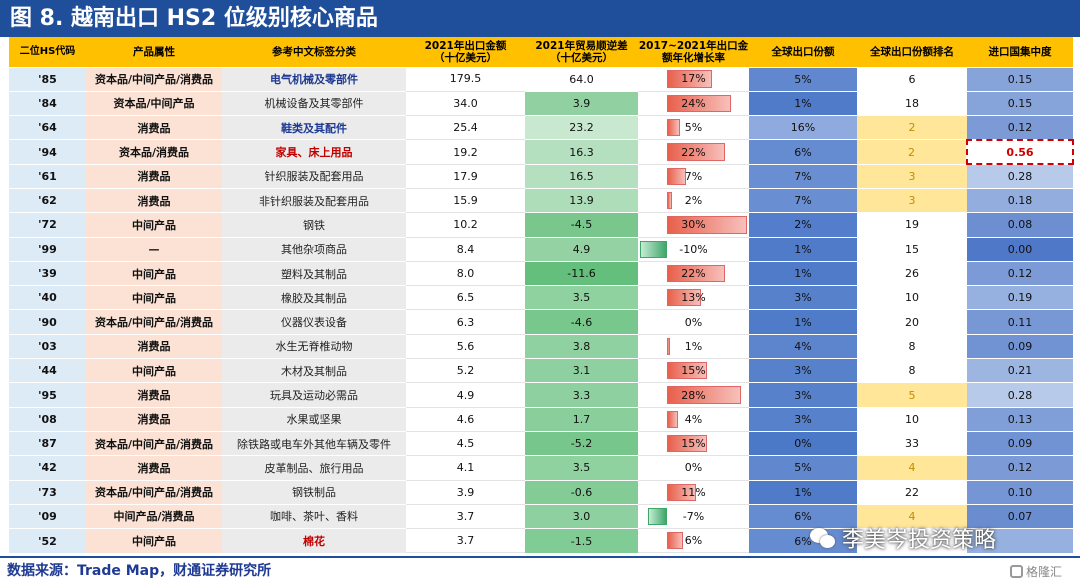  I want to click on export-cagr-cell: 11%, so click(693, 492).